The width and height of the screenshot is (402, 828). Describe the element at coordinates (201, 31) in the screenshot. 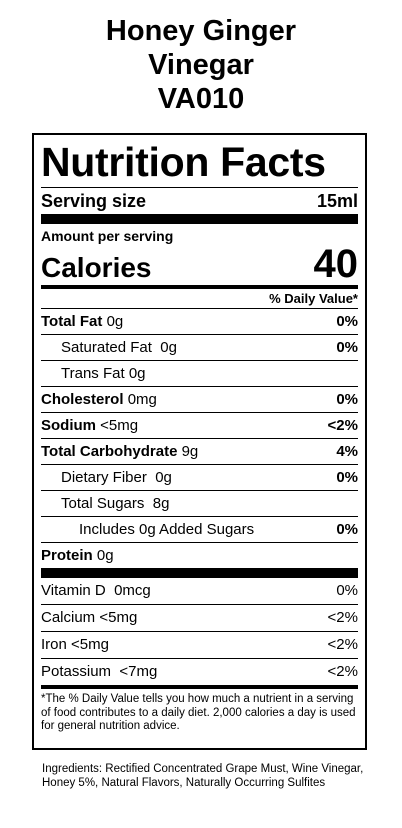

I see `product-name-line1: Honey Ginger` at that location.